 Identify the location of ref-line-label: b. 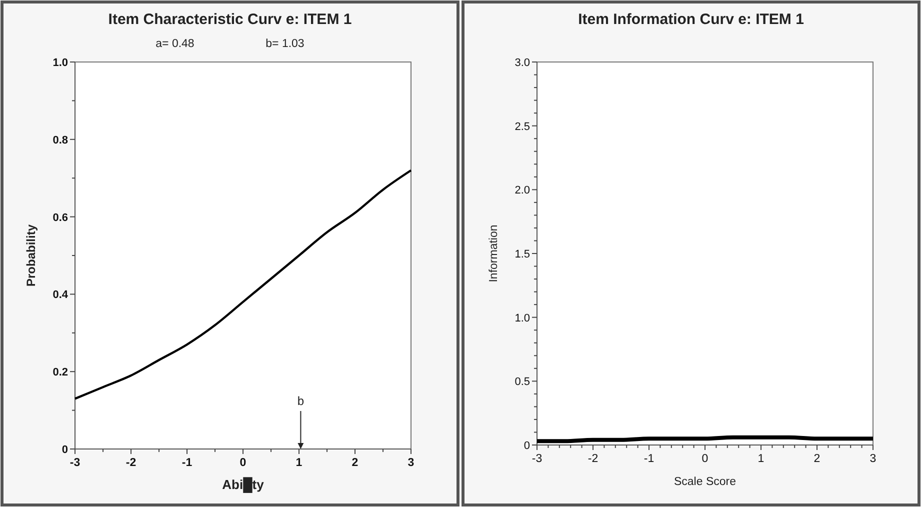
(300, 401).